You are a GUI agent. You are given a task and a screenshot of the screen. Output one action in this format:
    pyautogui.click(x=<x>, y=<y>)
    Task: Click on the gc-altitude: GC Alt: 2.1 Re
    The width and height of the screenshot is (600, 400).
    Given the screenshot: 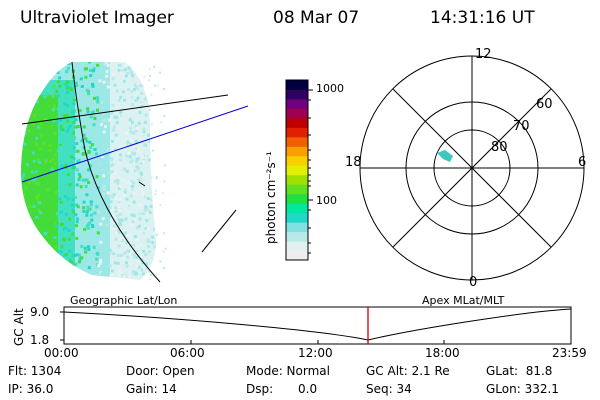 What is the action you would take?
    pyautogui.click(x=408, y=371)
    